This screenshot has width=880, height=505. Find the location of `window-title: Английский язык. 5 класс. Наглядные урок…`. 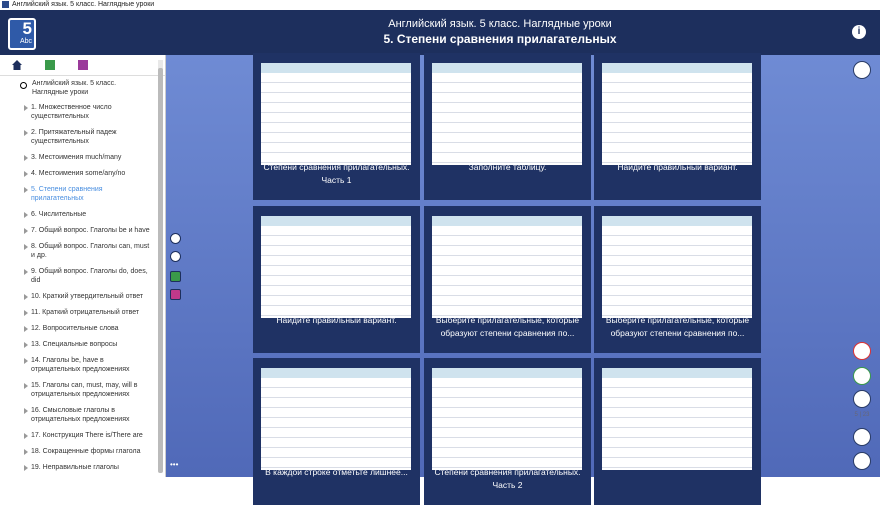

window-title: Английский язык. 5 класс. Наглядные урок… is located at coordinates (83, 4).